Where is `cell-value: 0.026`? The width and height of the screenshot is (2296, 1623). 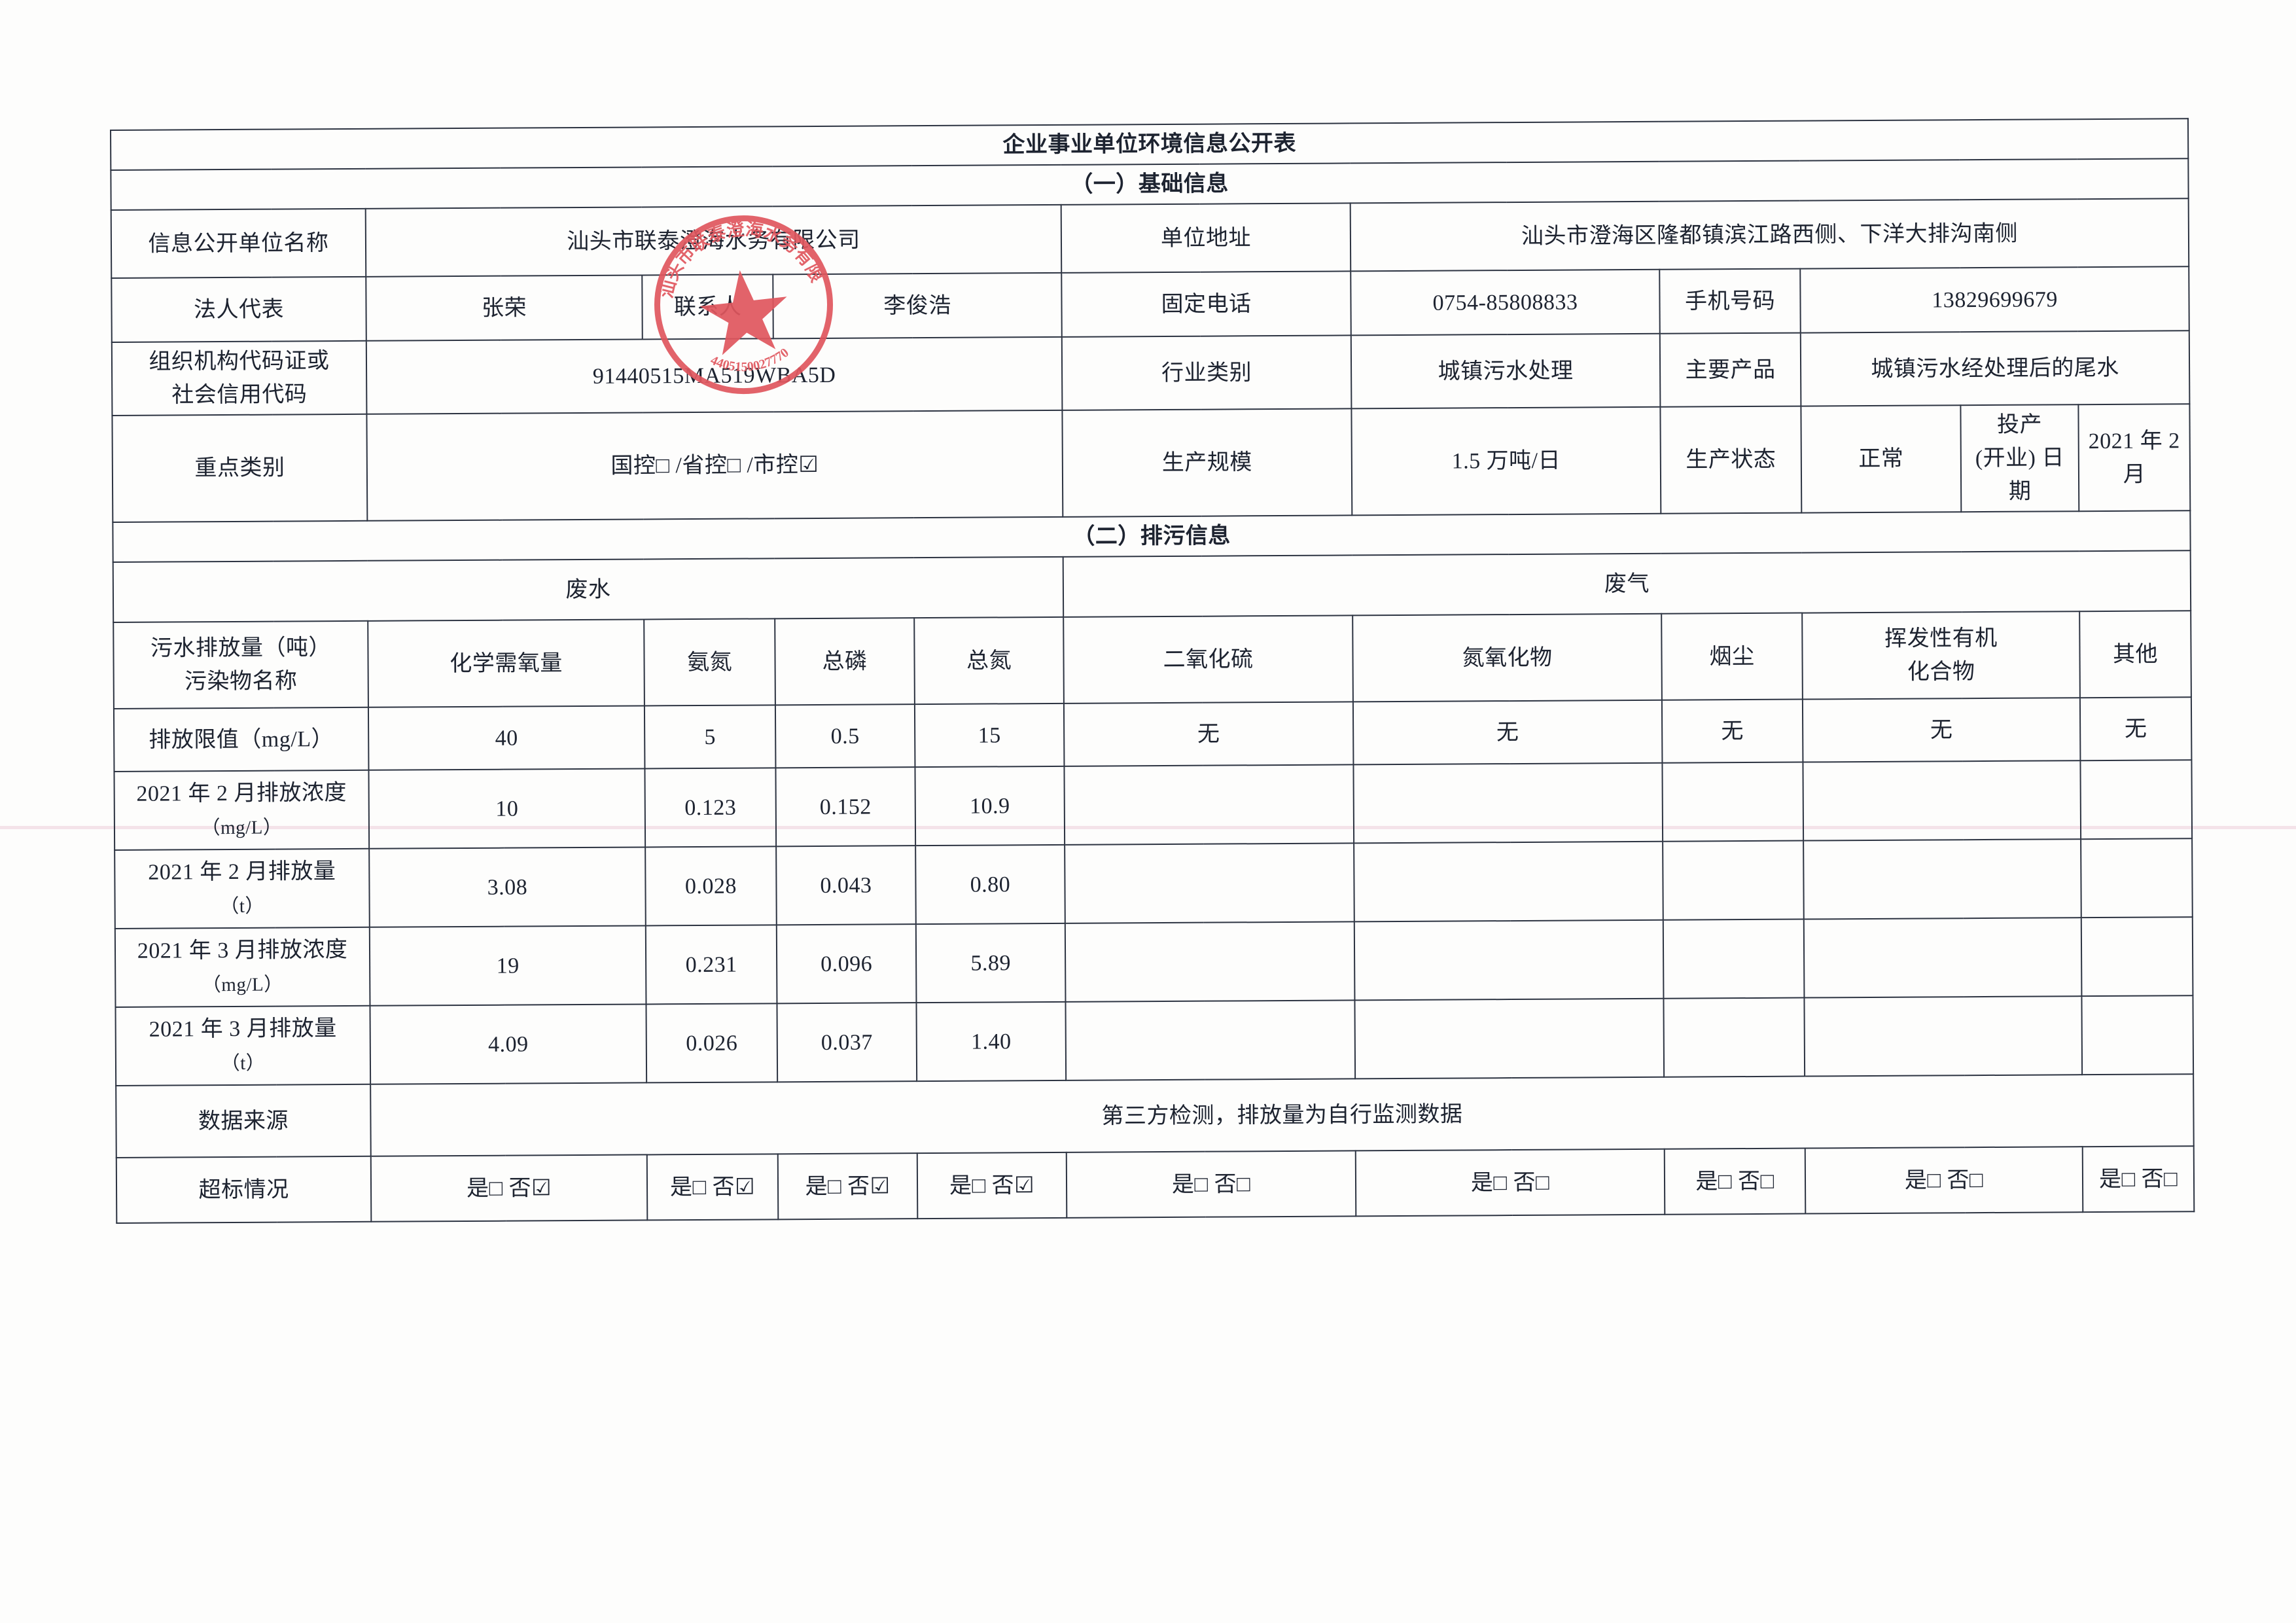
cell-value: 0.026 is located at coordinates (712, 1043).